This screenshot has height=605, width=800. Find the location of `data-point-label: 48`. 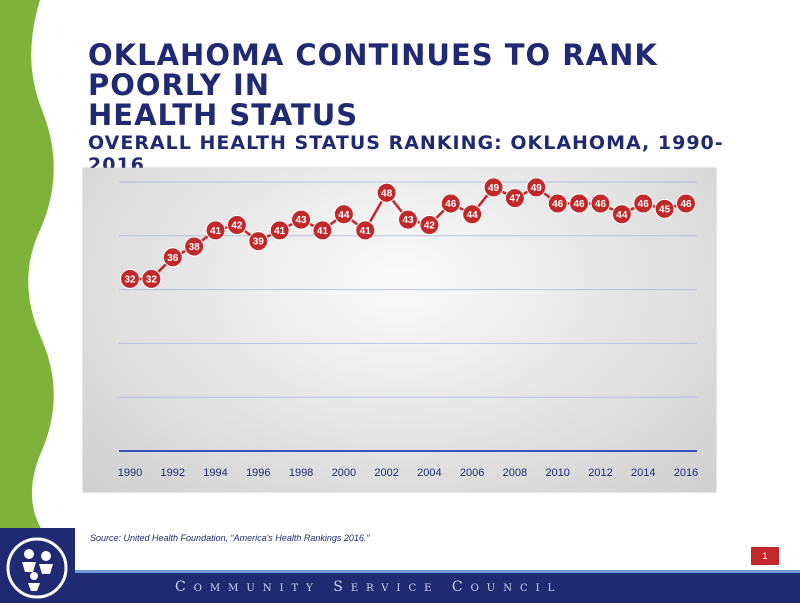

data-point-label: 48 is located at coordinates (387, 193).